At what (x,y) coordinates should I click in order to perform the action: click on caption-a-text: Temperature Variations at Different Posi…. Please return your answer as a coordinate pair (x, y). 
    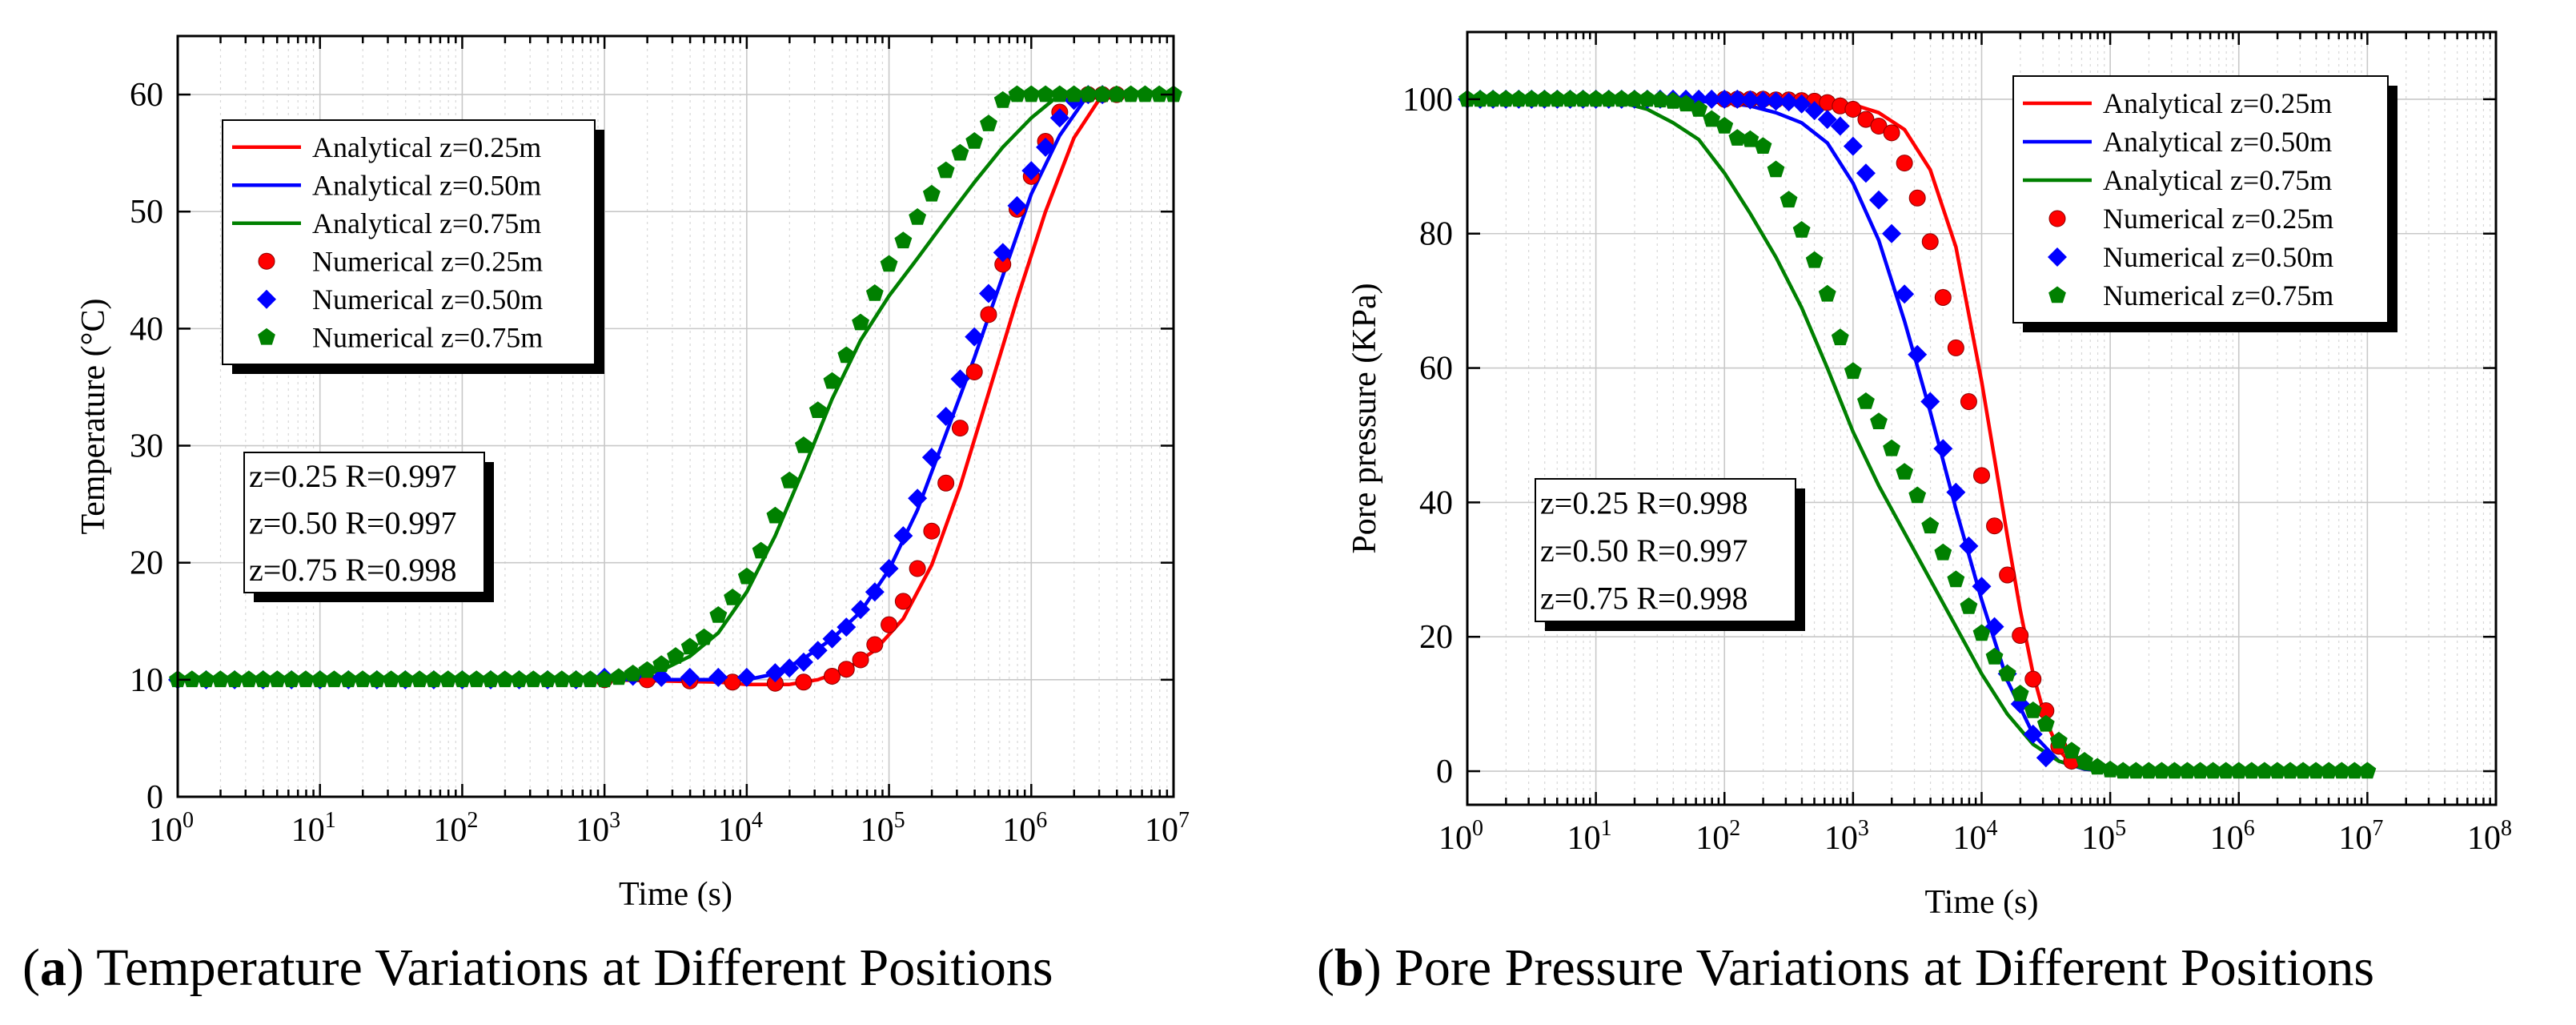
    Looking at the image, I should click on (568, 968).